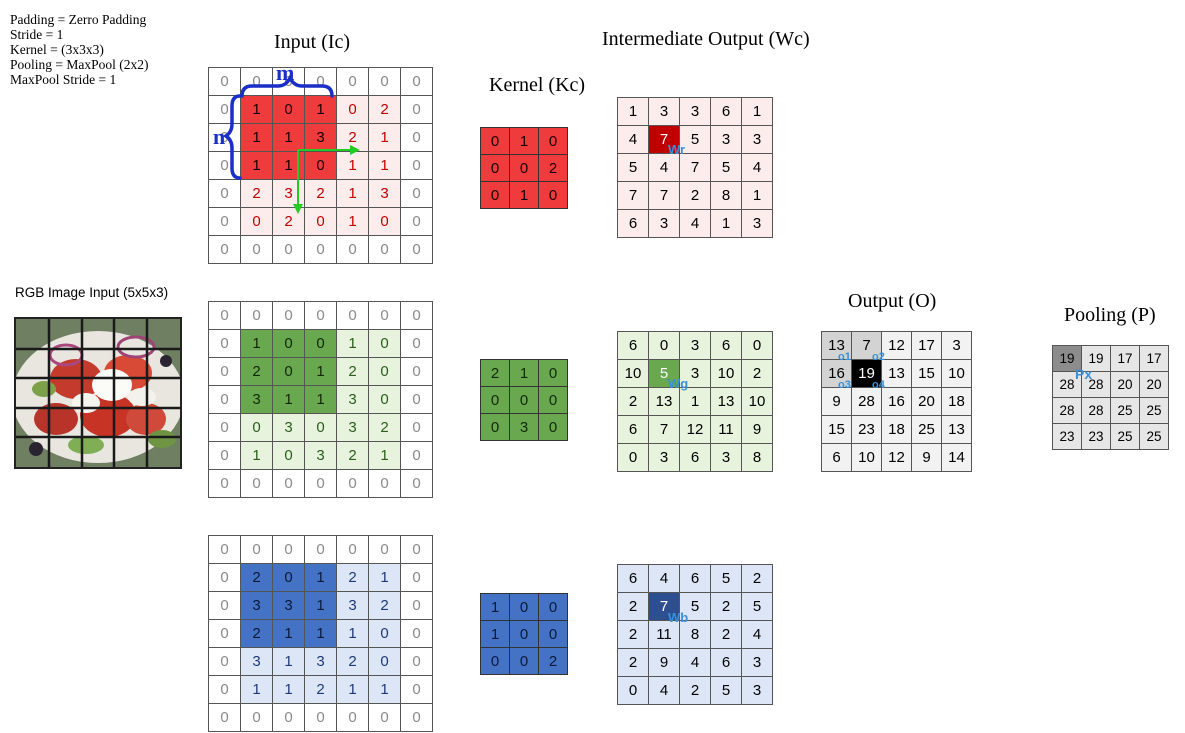  I want to click on output-row: 9 28 16 20 18, so click(896, 401).